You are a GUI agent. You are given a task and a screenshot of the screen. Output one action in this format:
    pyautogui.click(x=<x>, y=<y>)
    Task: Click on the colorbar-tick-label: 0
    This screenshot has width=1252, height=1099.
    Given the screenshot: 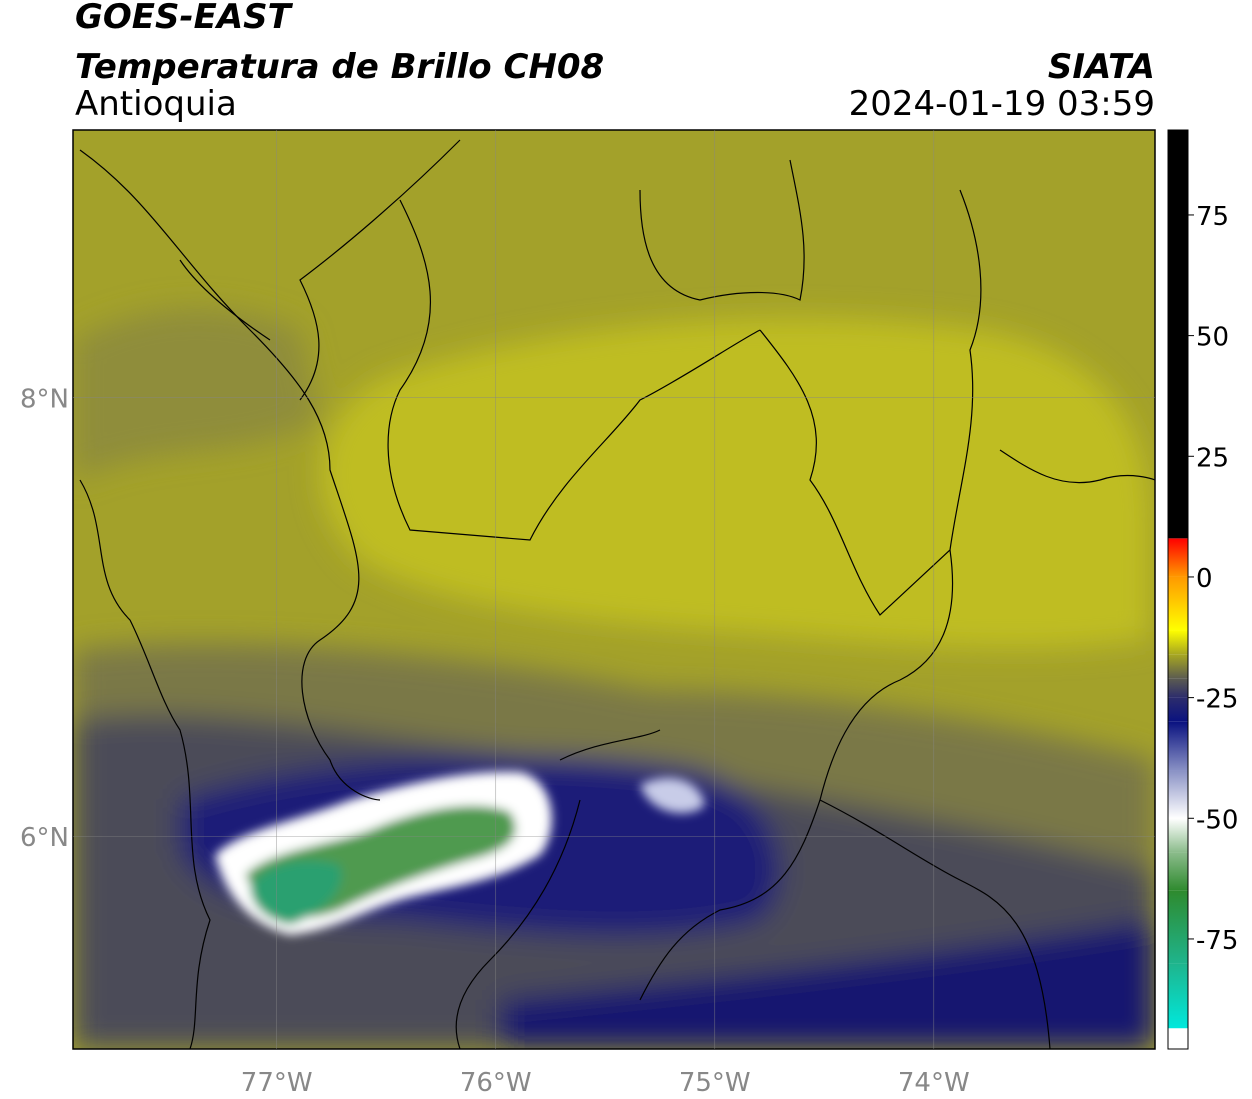 What is the action you would take?
    pyautogui.click(x=1204, y=579)
    